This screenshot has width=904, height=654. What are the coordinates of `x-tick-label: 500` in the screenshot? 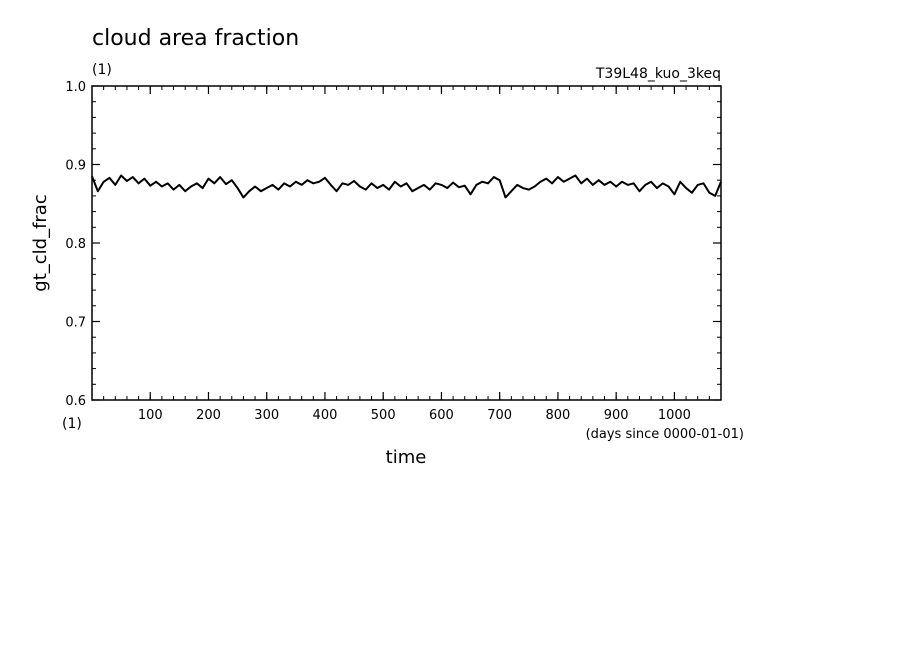 It's located at (383, 415).